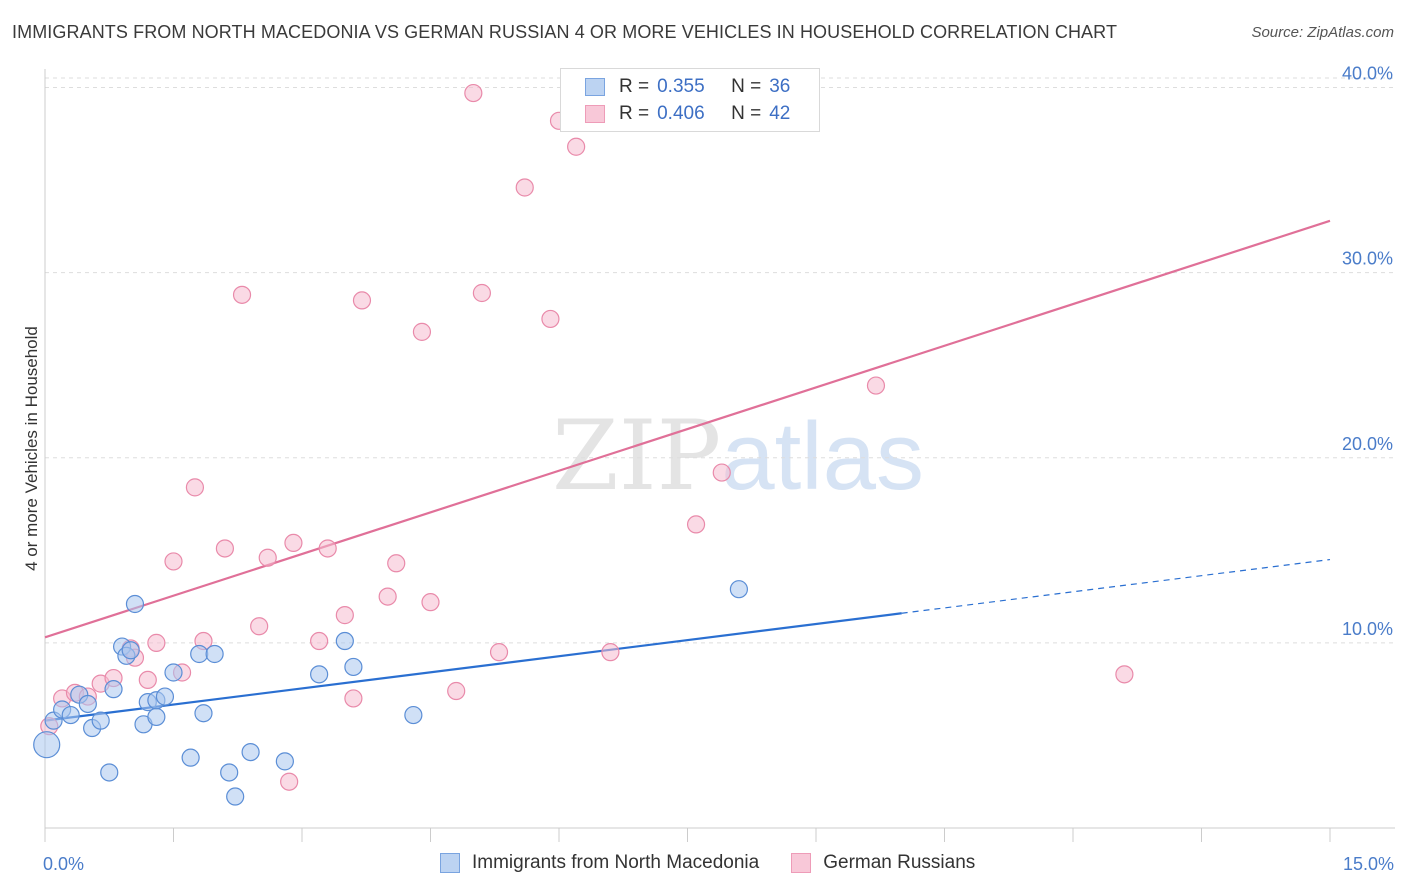 This screenshot has height=892, width=1406. I want to click on trend-line-macedonia, so click(473, 667).